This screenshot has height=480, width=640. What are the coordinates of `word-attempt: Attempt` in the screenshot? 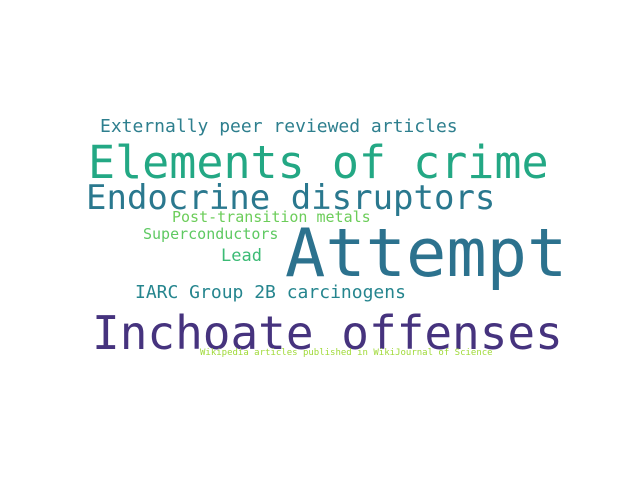 It's located at (426, 253).